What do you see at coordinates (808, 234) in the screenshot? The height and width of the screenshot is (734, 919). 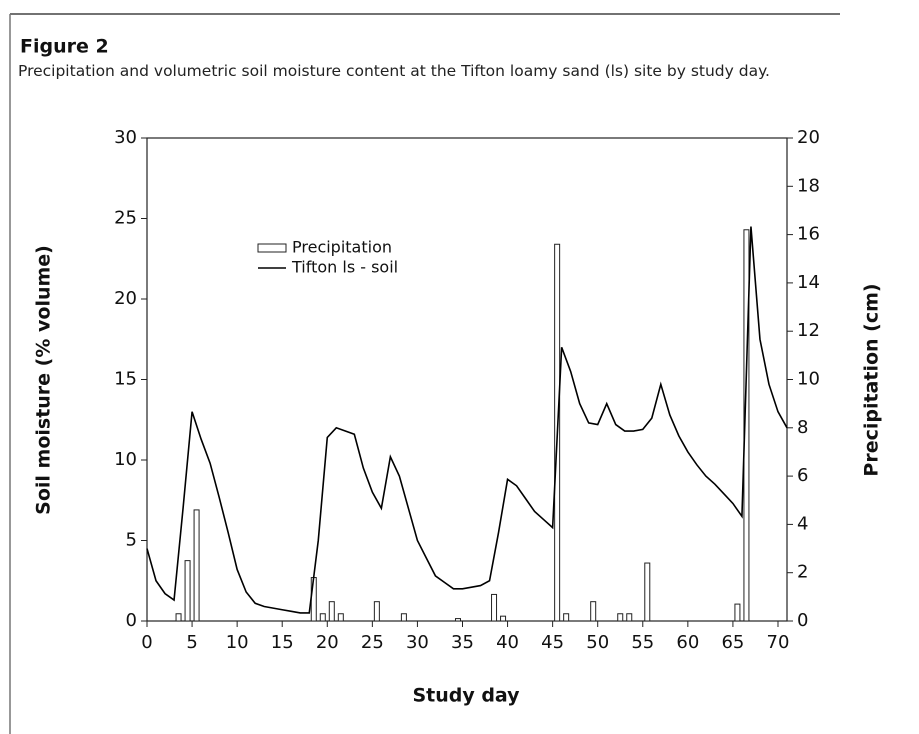 I see `y2-tick-label: 16` at bounding box center [808, 234].